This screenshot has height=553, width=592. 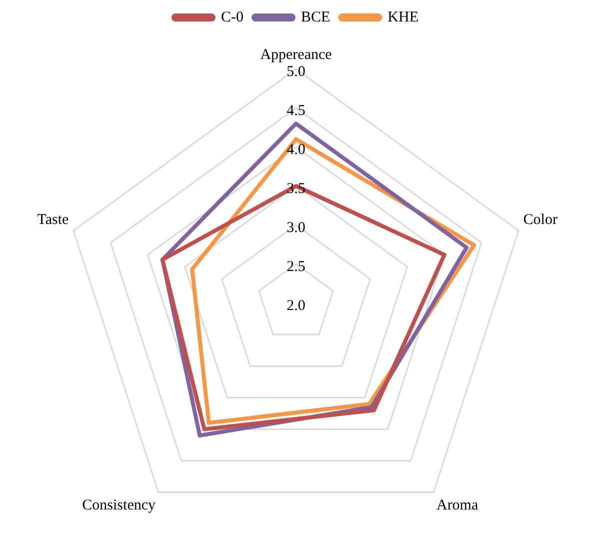 What do you see at coordinates (296, 266) in the screenshot?
I see `y-tick-label: 2.5` at bounding box center [296, 266].